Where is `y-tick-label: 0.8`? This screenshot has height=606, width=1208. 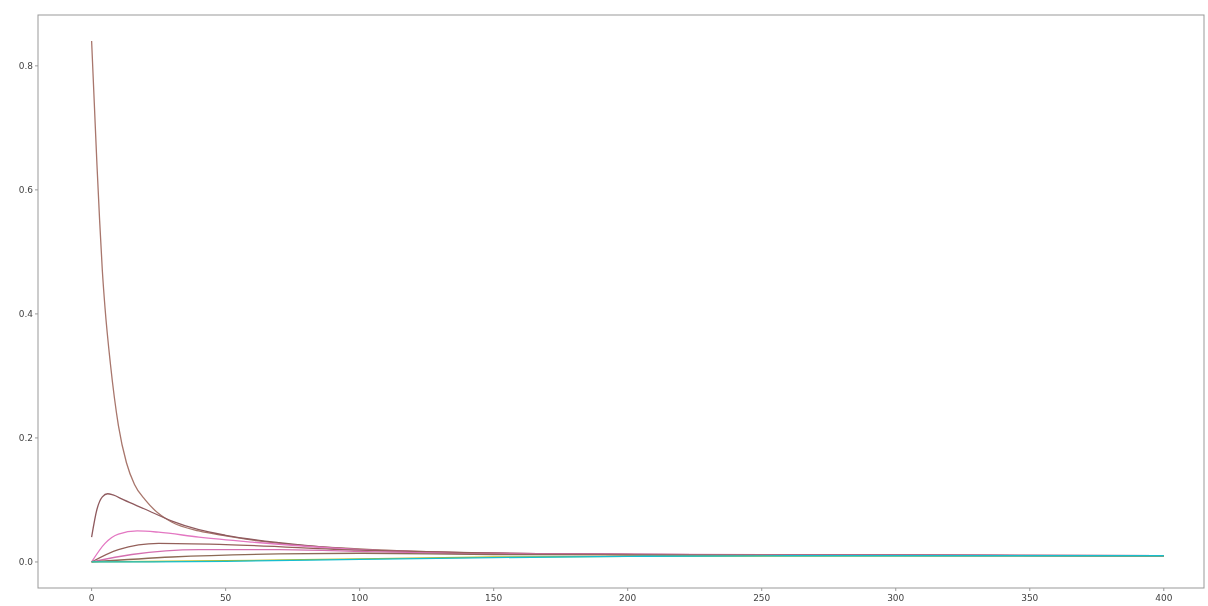 y-tick-label: 0.8 is located at coordinates (26, 65).